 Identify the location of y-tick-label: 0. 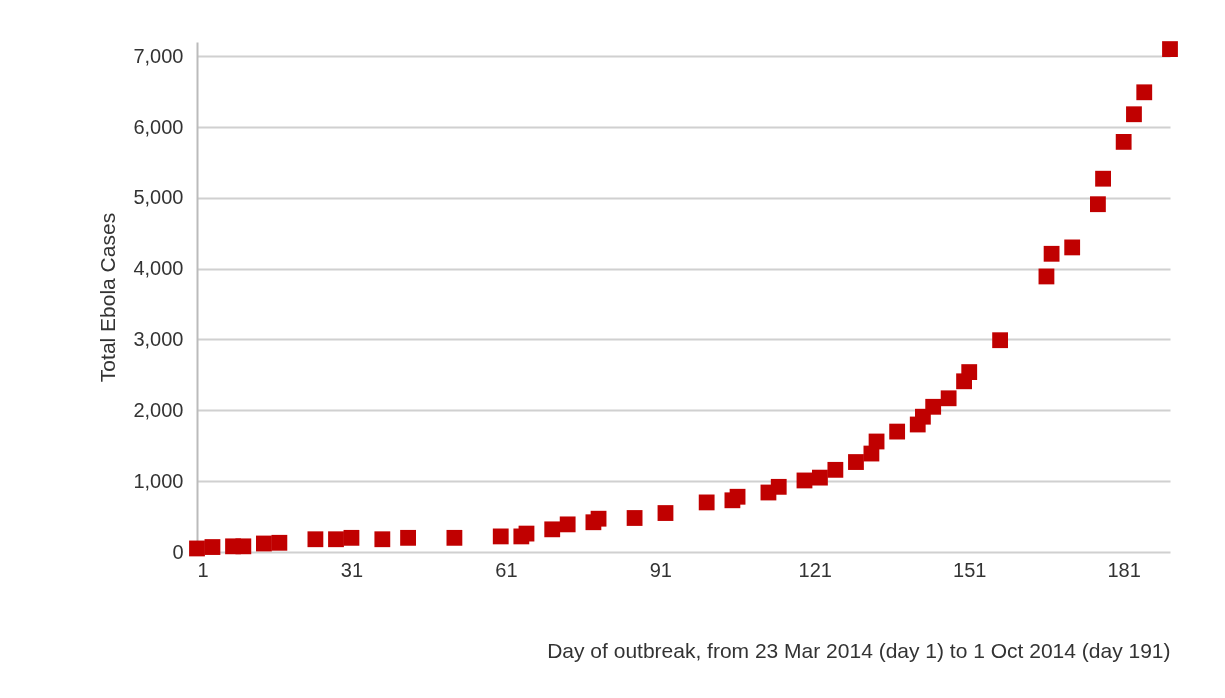
(178, 551).